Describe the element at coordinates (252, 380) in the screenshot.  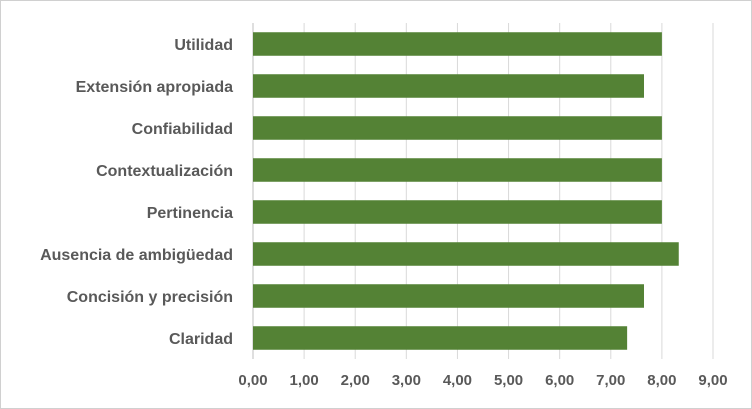
I see `x-tick-label: 0,00` at that location.